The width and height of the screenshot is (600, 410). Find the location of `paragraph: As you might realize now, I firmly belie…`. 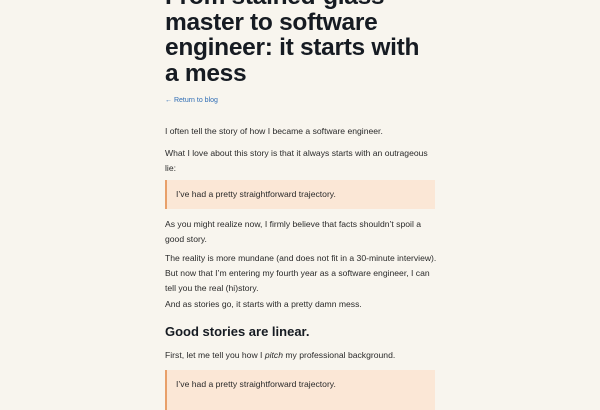

paragraph: As you might realize now, I firmly belie… is located at coordinates (293, 231).